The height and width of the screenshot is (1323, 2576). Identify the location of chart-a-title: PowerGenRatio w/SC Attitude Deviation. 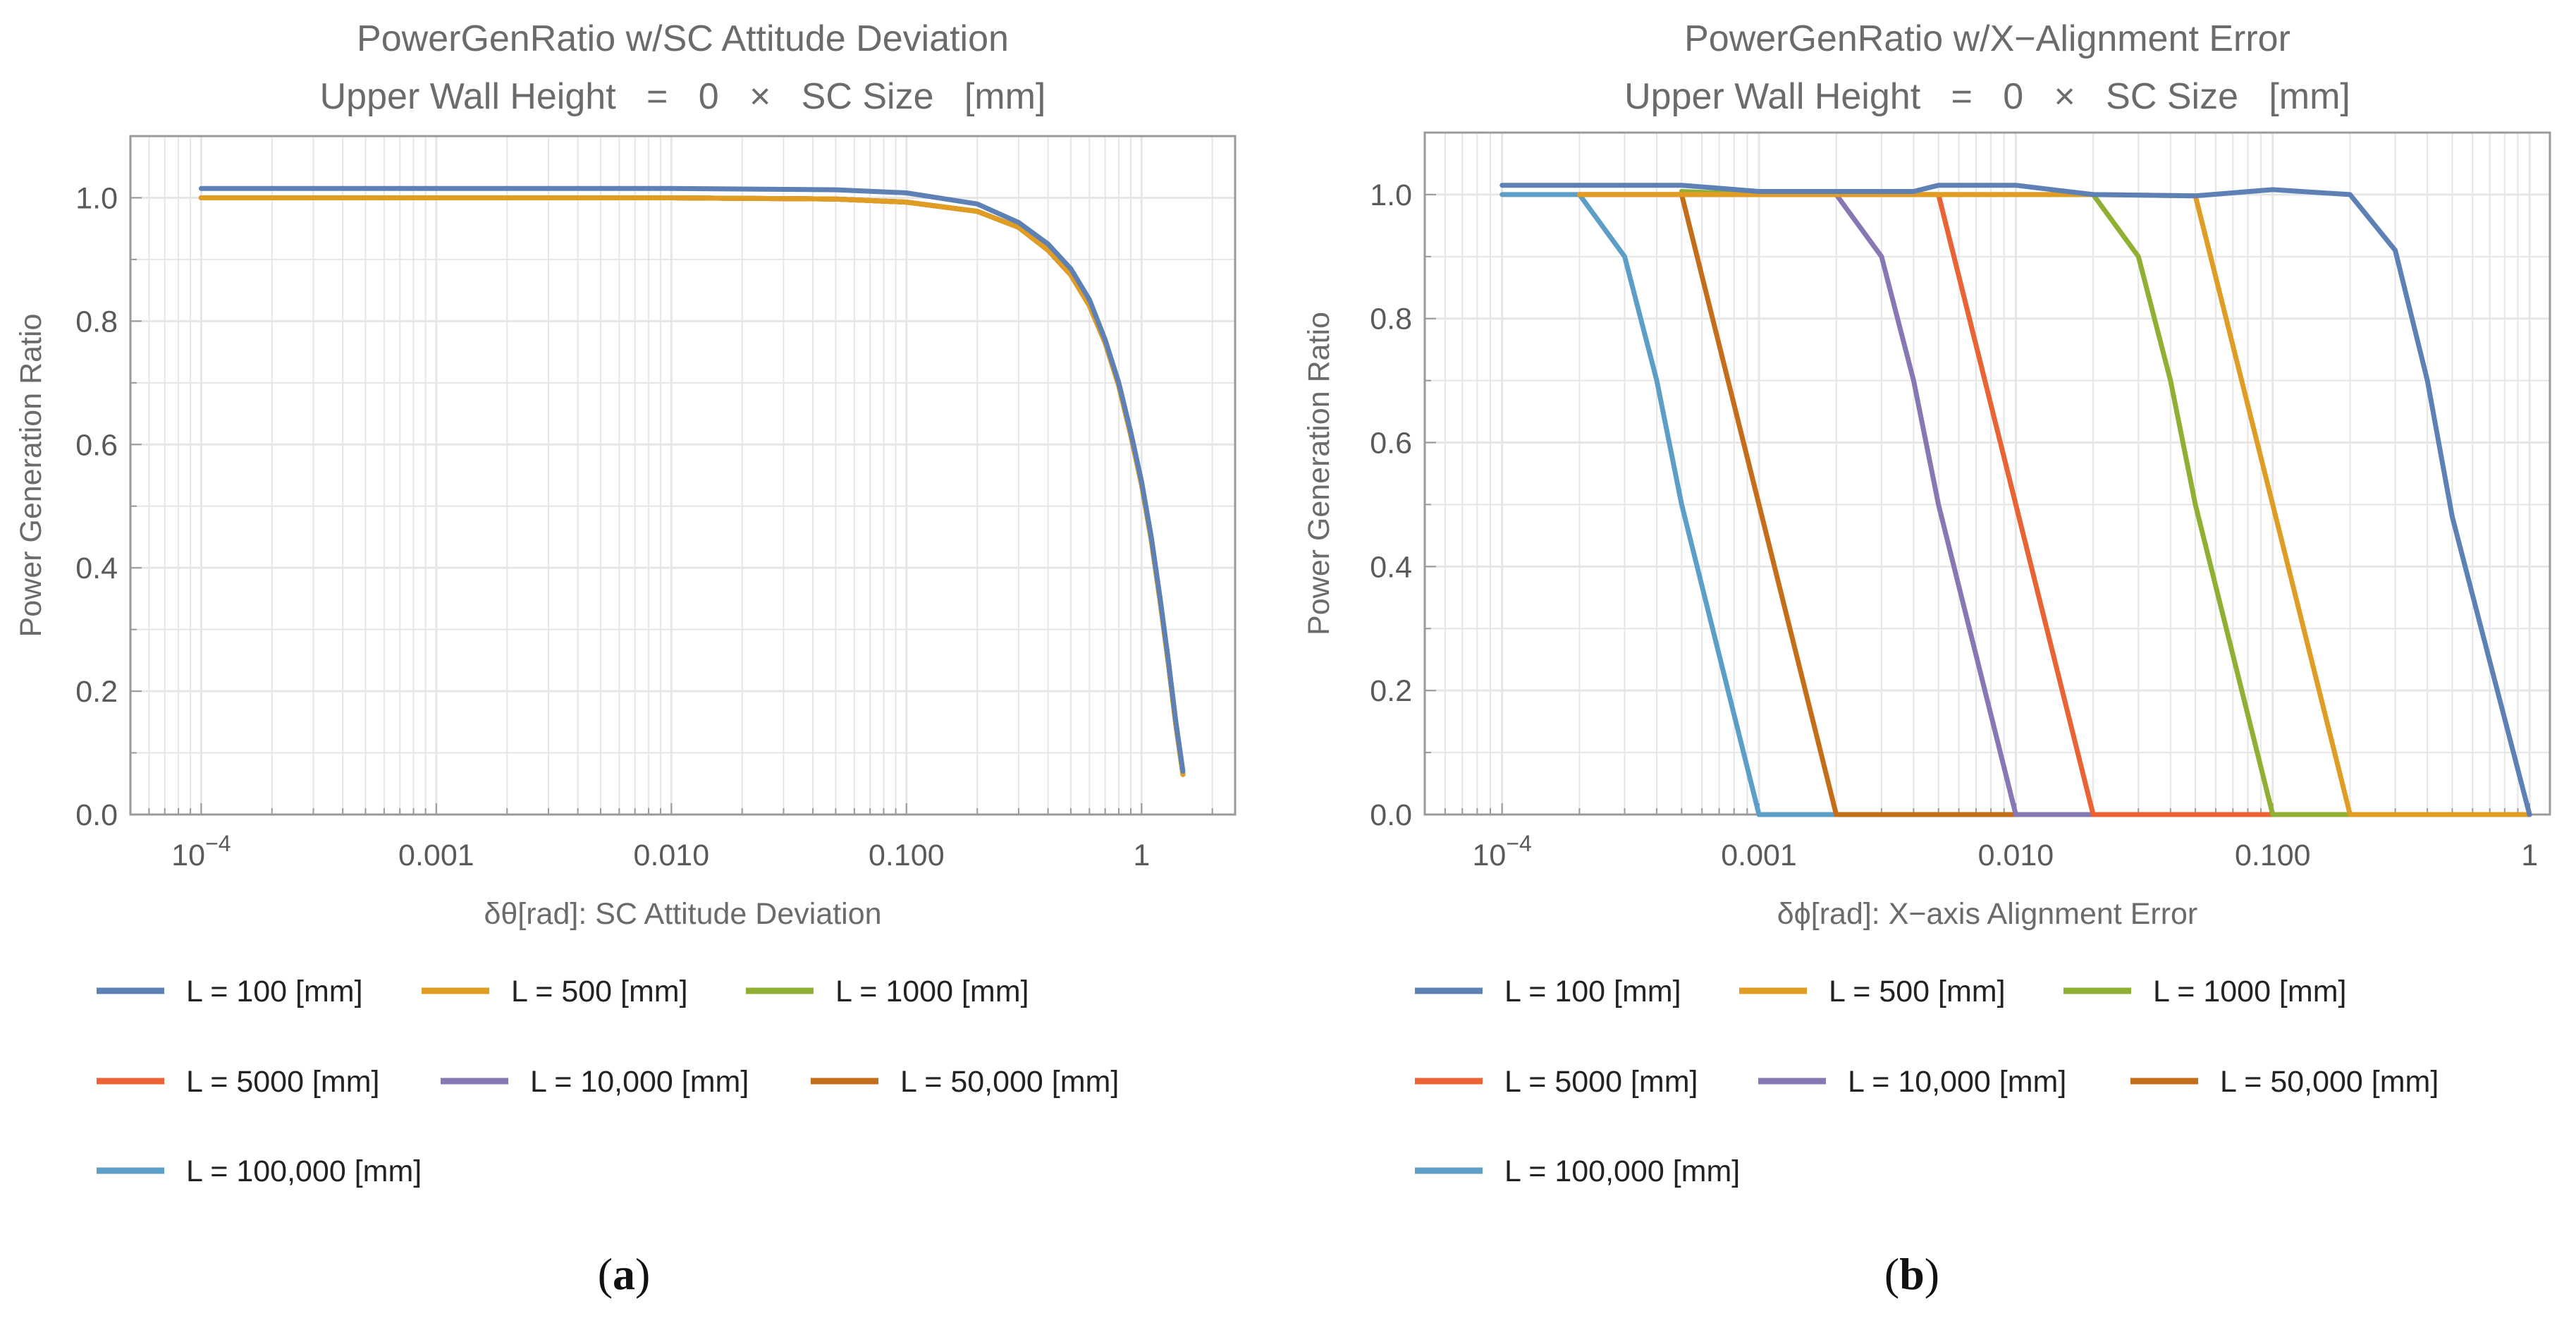
(683, 38).